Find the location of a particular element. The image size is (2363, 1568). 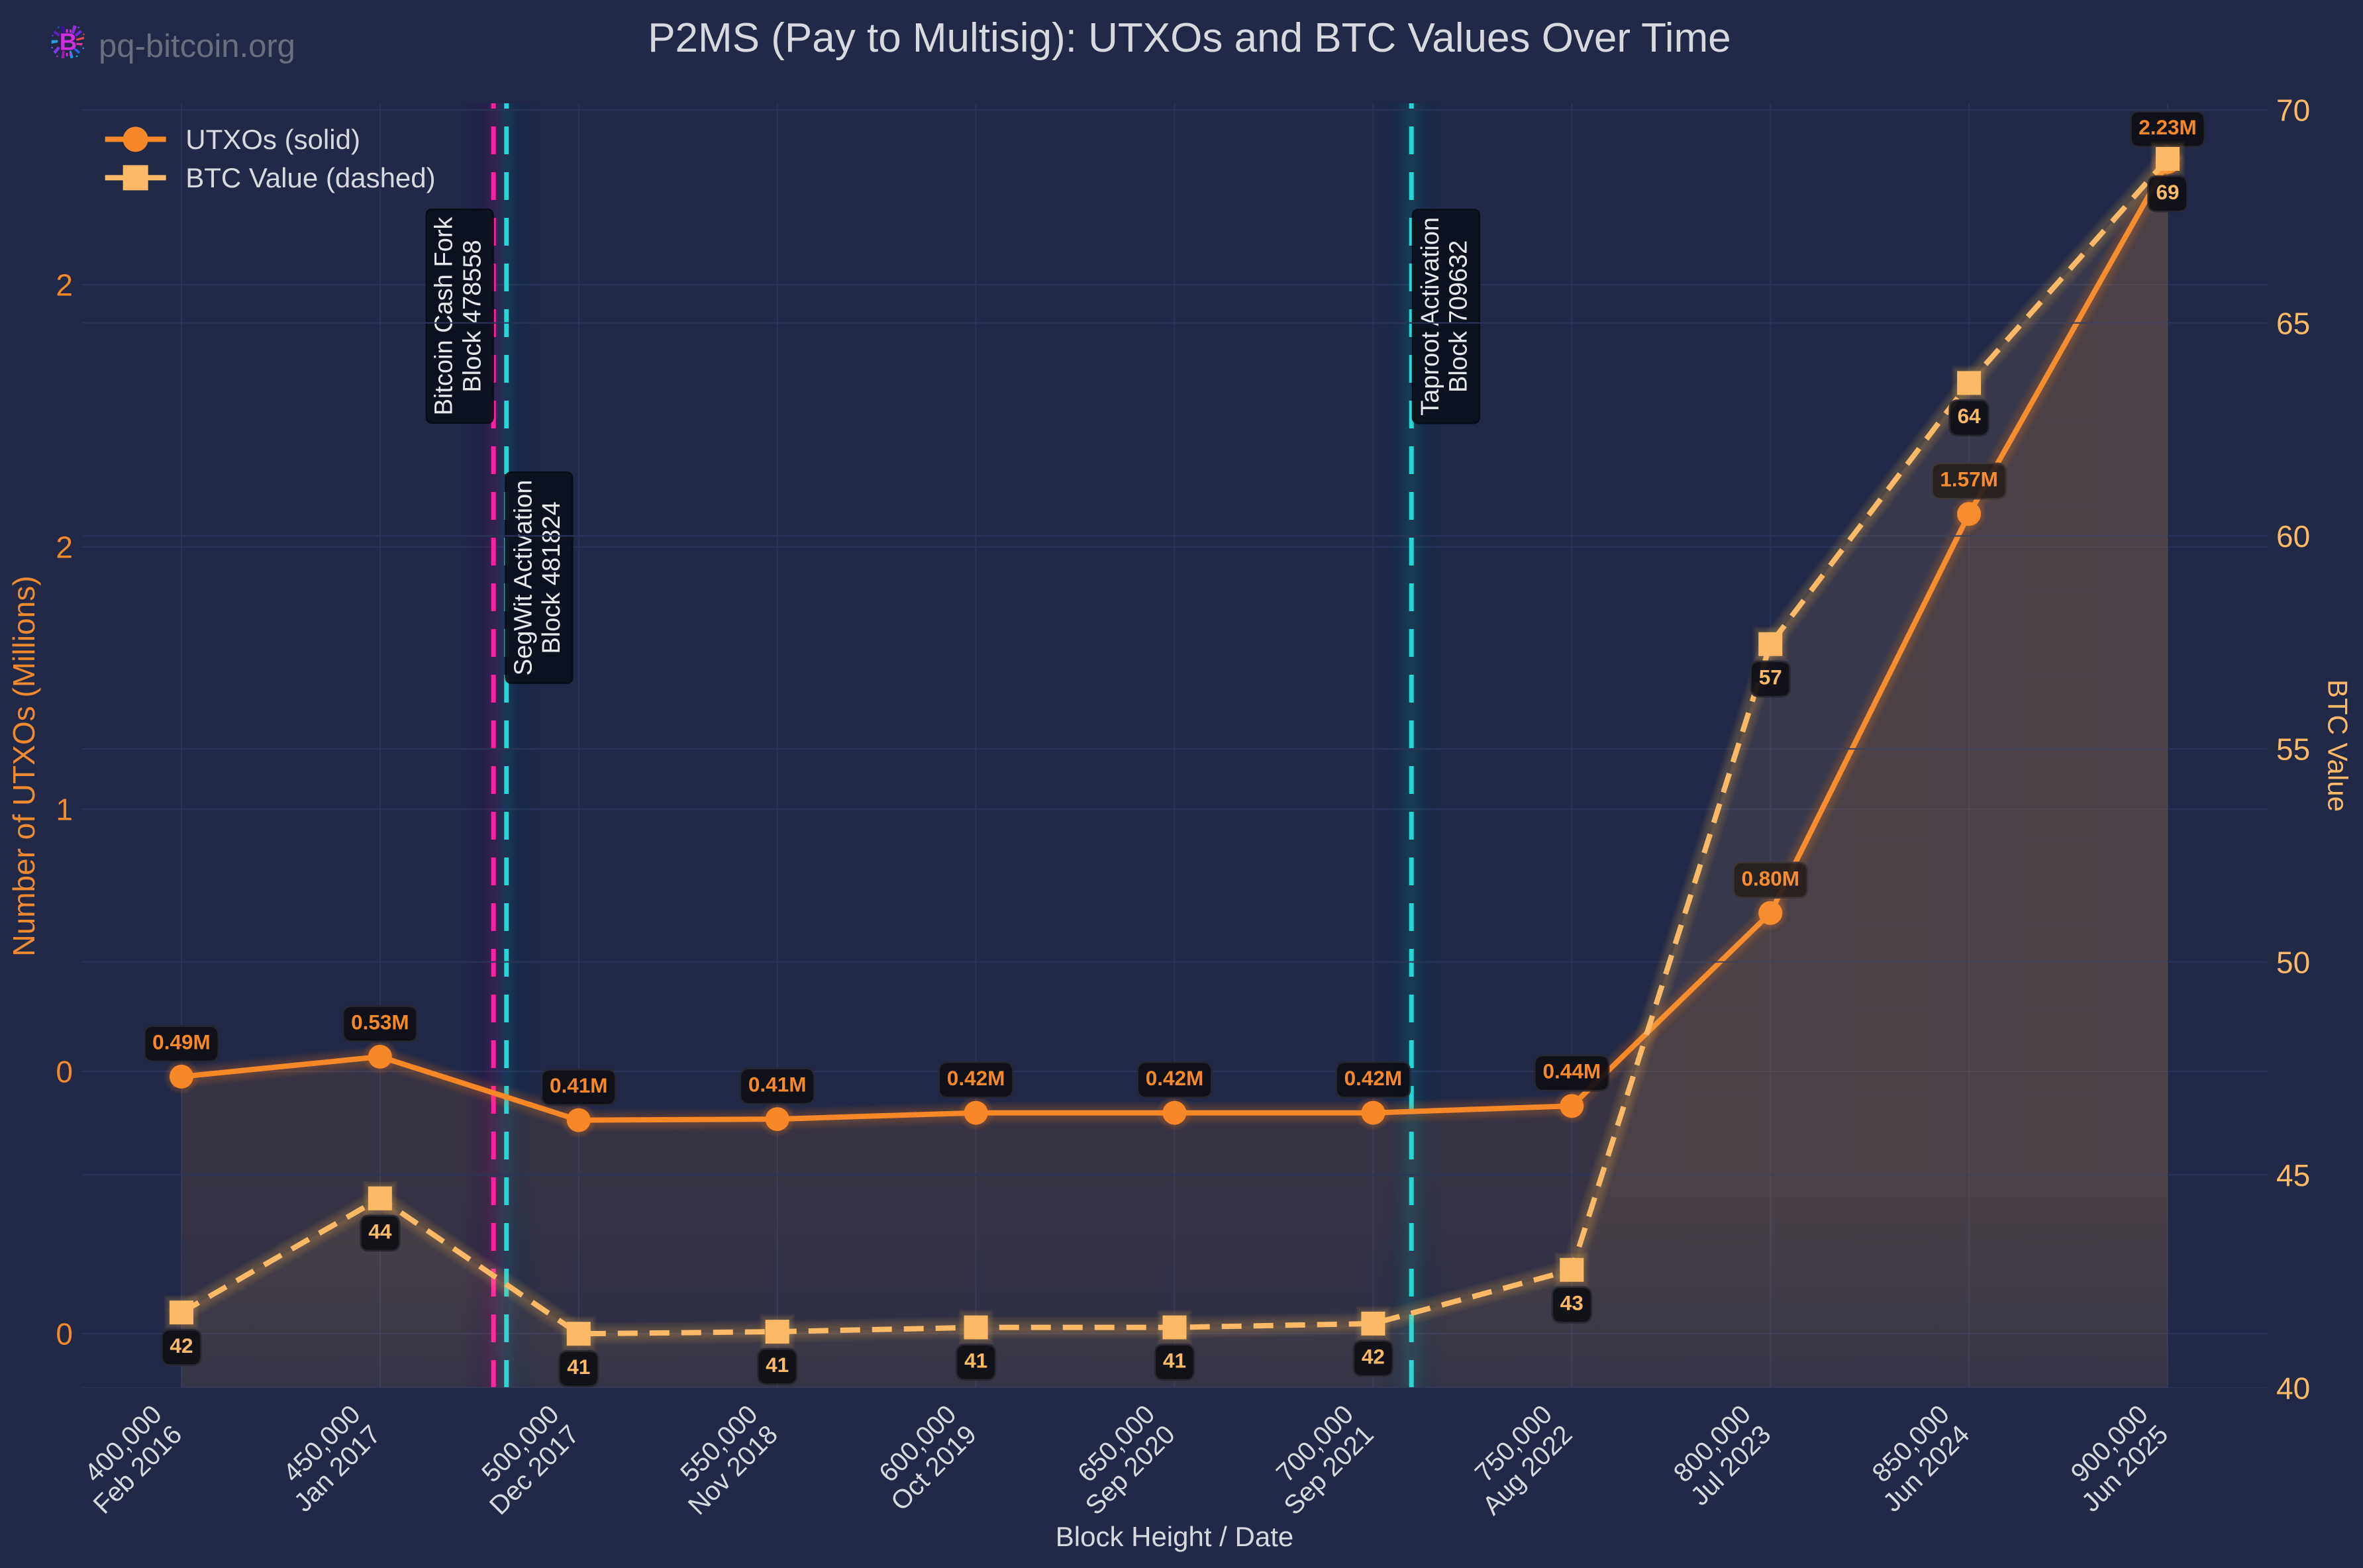

svg-text: UTXOs (solid) is located at coordinates (272, 139).